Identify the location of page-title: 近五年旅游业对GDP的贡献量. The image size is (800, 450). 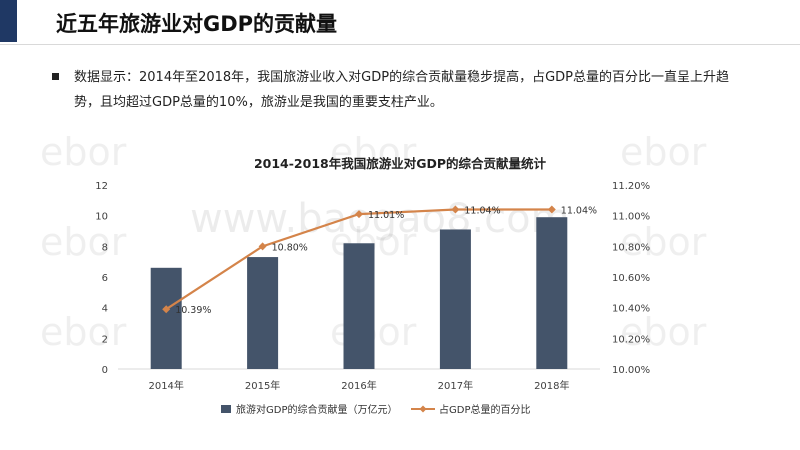
(197, 24).